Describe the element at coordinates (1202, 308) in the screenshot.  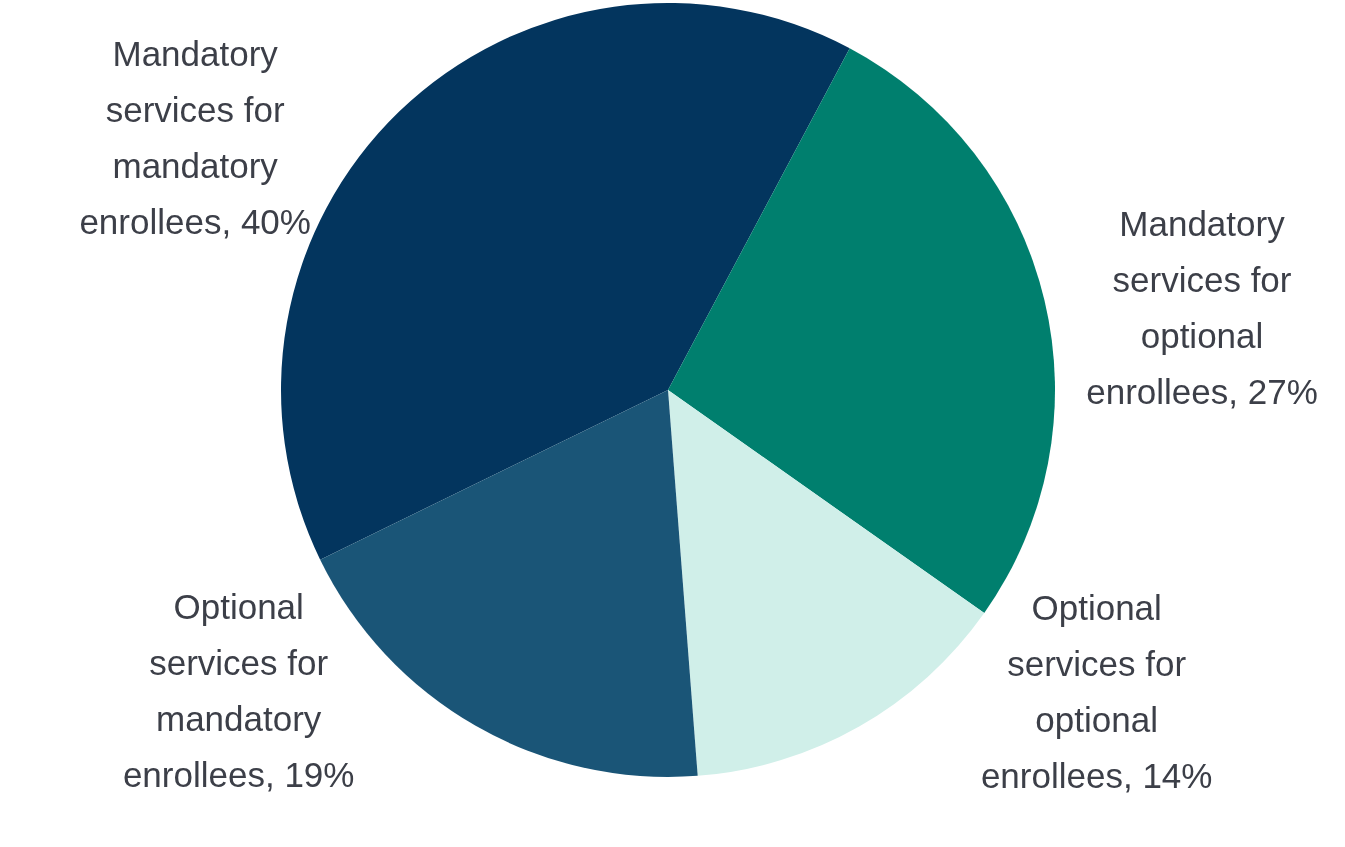
I see `slice-label: Mandatory services for optional enrollees, 27%` at that location.